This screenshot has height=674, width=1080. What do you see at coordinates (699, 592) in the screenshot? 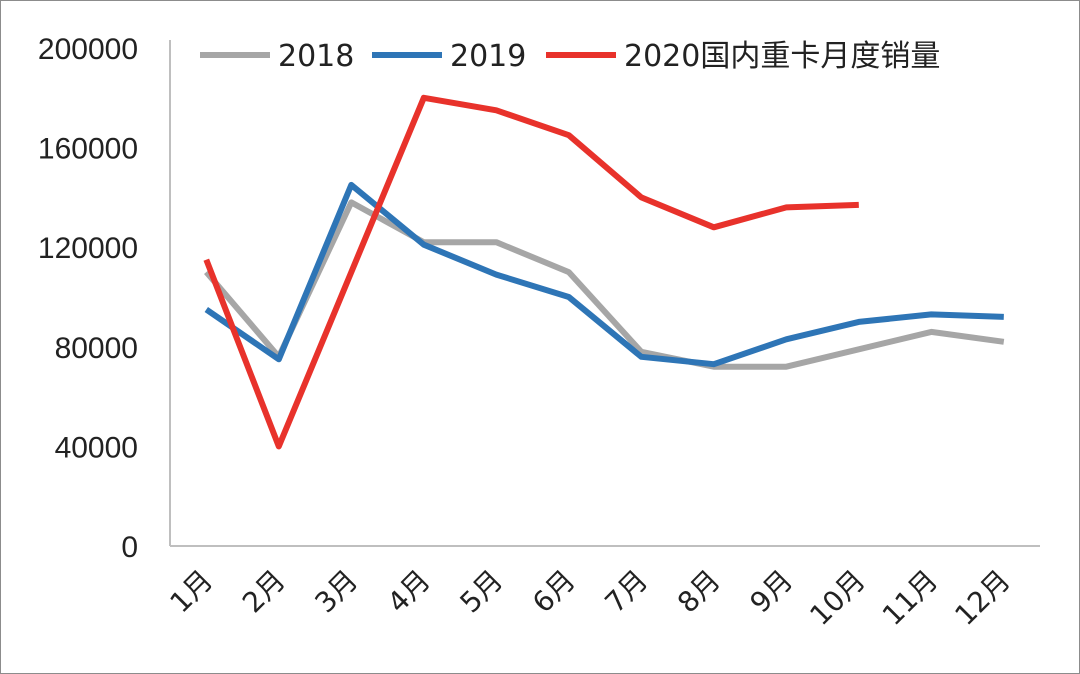
I see `x-tick-label: 8月` at bounding box center [699, 592].